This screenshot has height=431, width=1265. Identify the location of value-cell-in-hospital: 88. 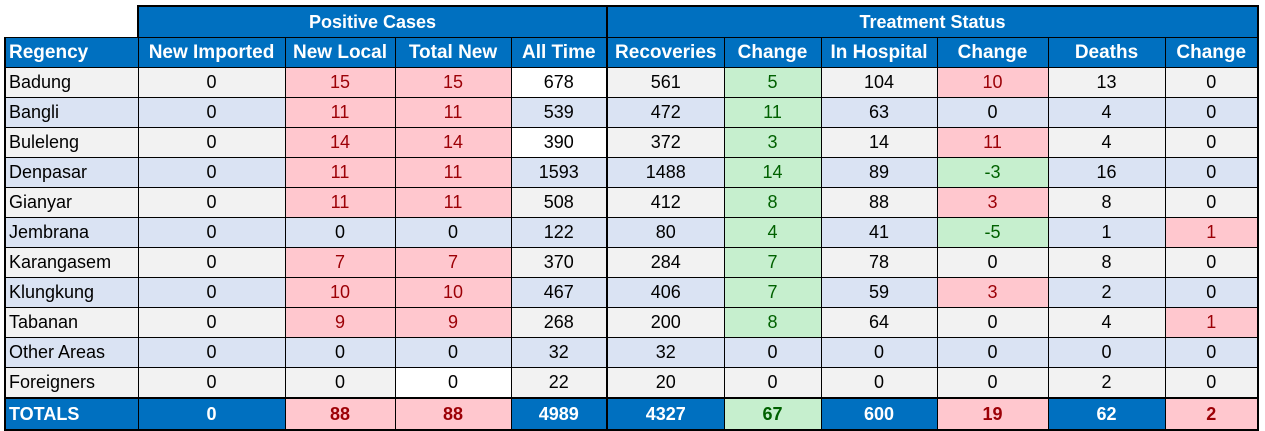
(879, 202).